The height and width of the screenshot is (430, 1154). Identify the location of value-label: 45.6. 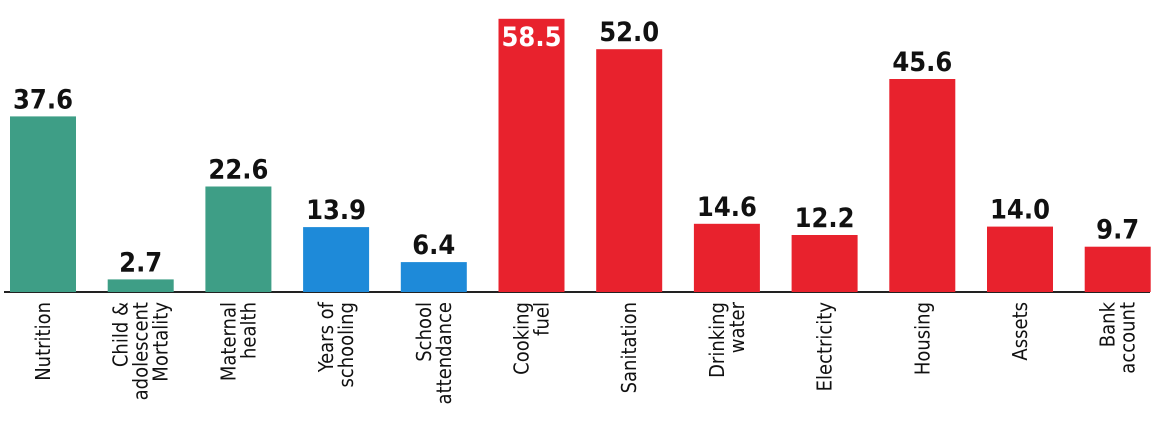
(922, 62).